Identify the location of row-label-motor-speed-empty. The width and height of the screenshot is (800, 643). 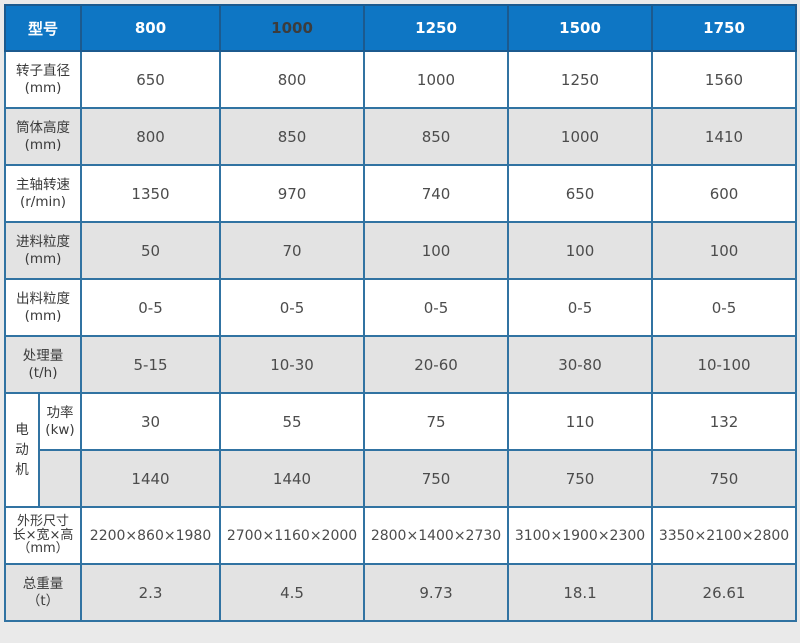
(60, 478).